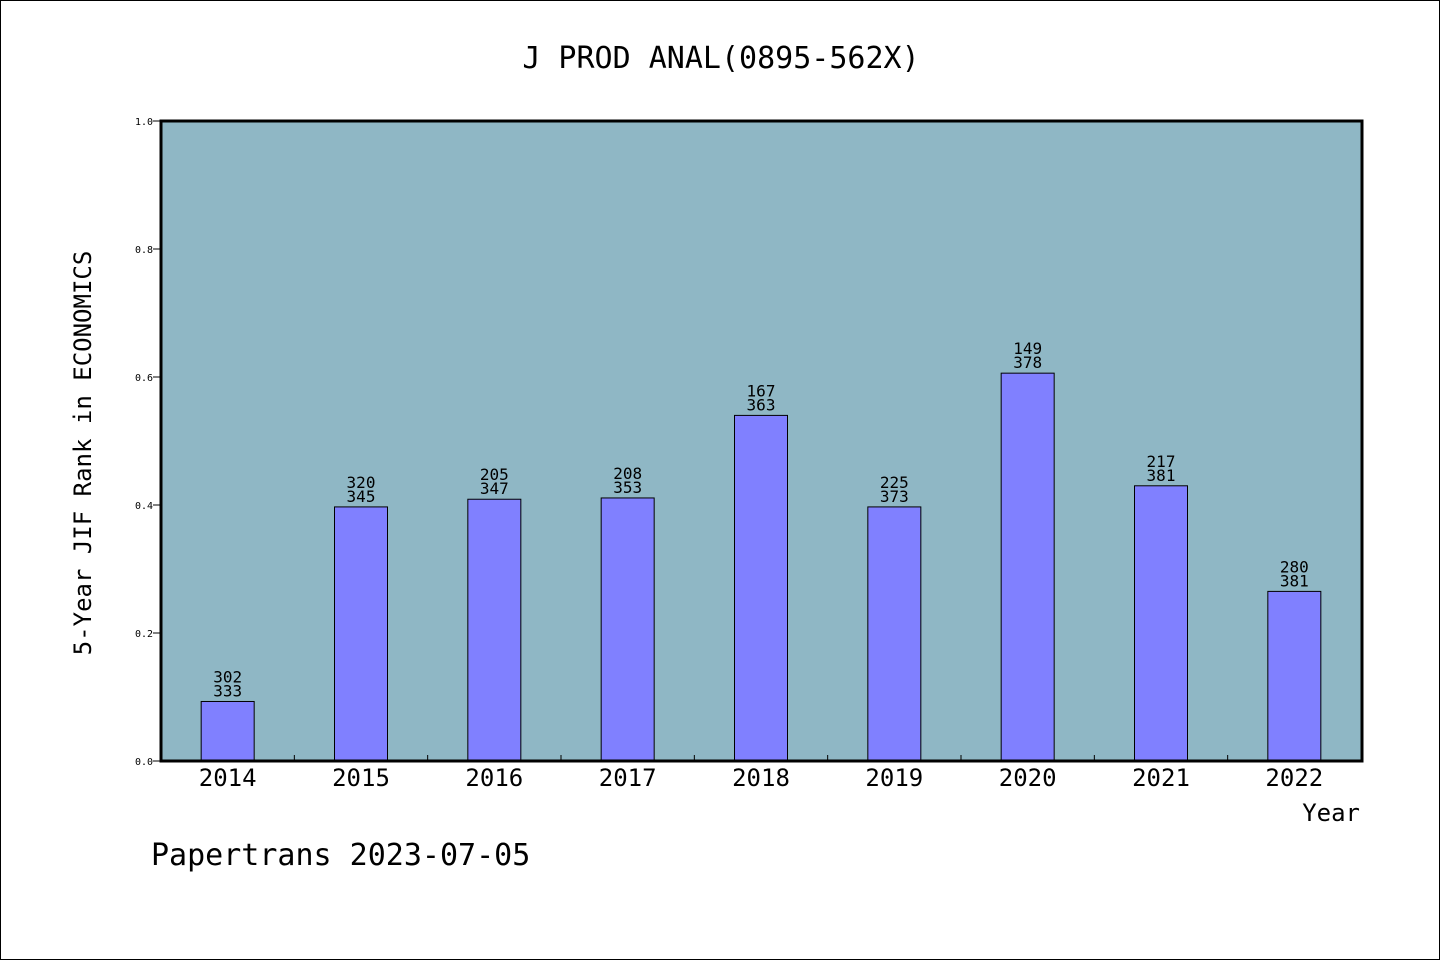 Image resolution: width=1440 pixels, height=961 pixels. What do you see at coordinates (1294, 676) in the screenshot?
I see `bar-2022` at bounding box center [1294, 676].